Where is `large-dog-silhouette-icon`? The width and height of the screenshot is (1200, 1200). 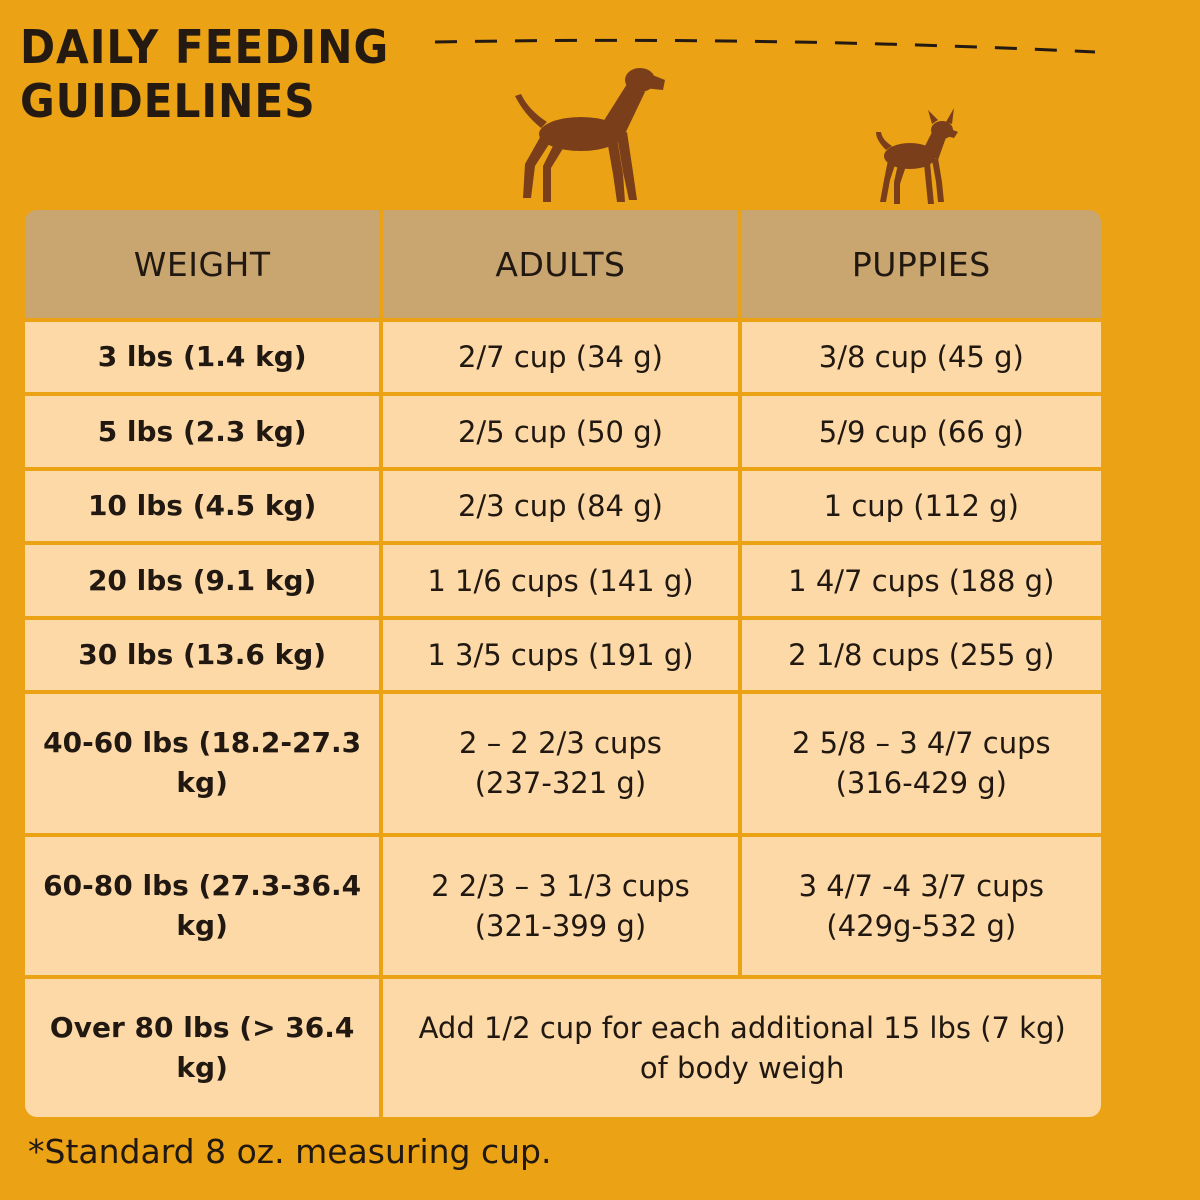 large-dog-silhouette-icon is located at coordinates (590, 135).